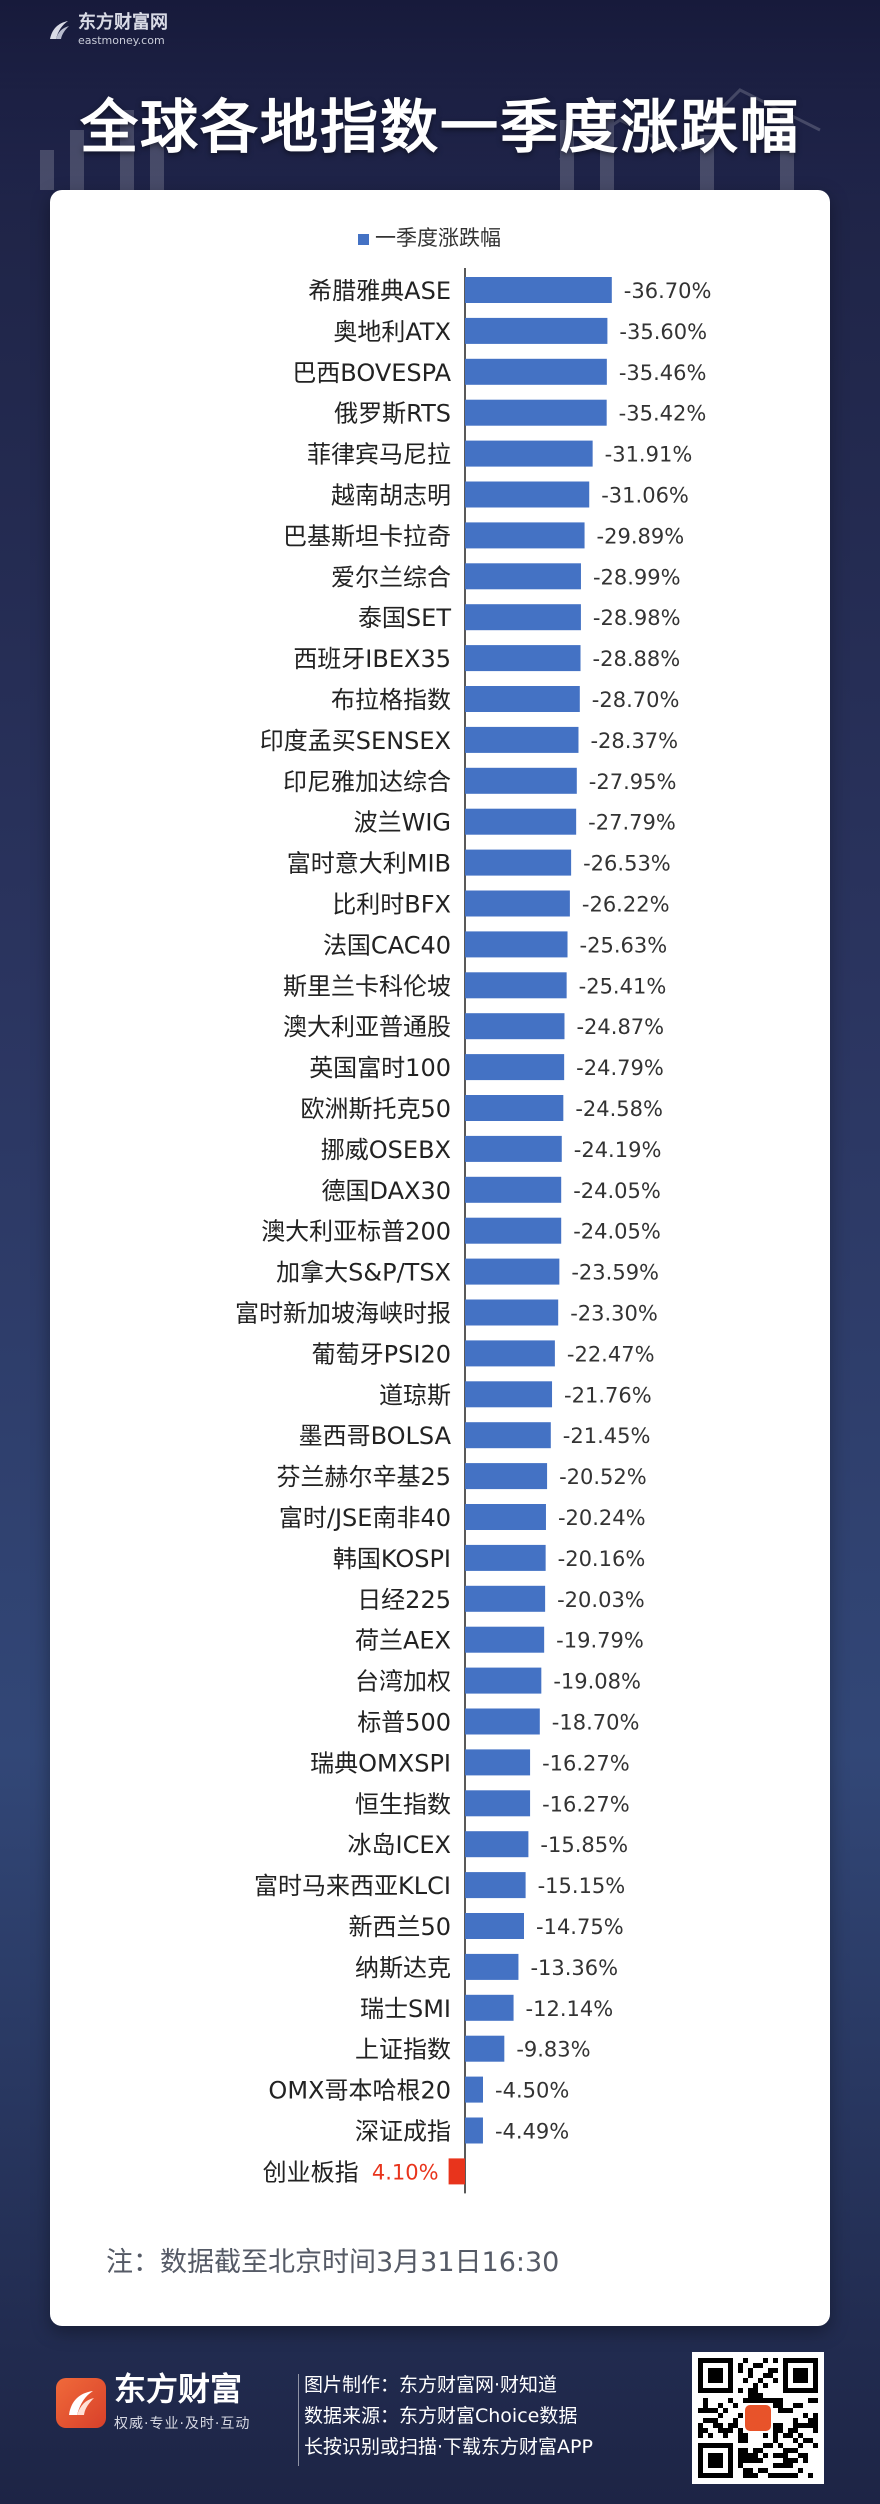 The width and height of the screenshot is (880, 2504). What do you see at coordinates (379, 291) in the screenshot?
I see `category-label: 希腊雅典ASE` at bounding box center [379, 291].